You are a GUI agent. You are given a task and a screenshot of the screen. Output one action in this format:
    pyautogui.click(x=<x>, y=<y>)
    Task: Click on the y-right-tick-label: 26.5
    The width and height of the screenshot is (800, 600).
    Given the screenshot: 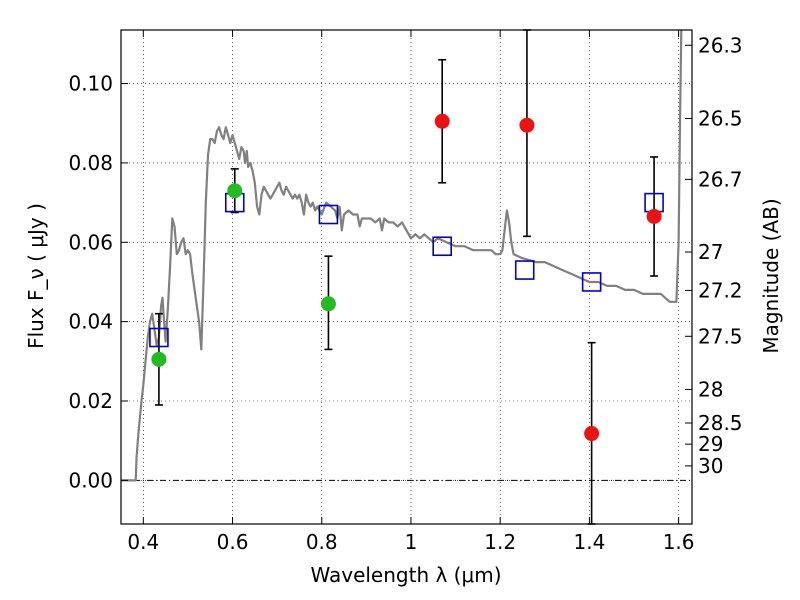 What is the action you would take?
    pyautogui.click(x=720, y=118)
    